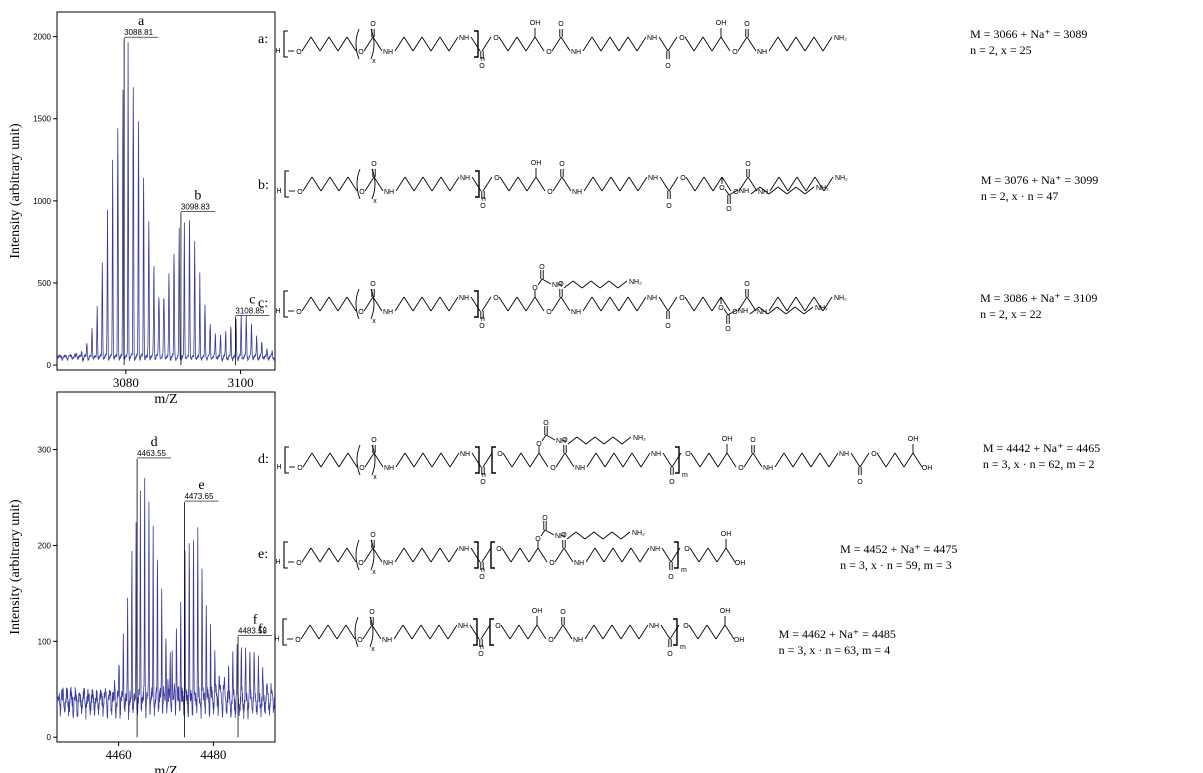  What do you see at coordinates (1039, 298) in the screenshot?
I see `structure-c-mass: M = 3086 + Na⁺ = 3109` at bounding box center [1039, 298].